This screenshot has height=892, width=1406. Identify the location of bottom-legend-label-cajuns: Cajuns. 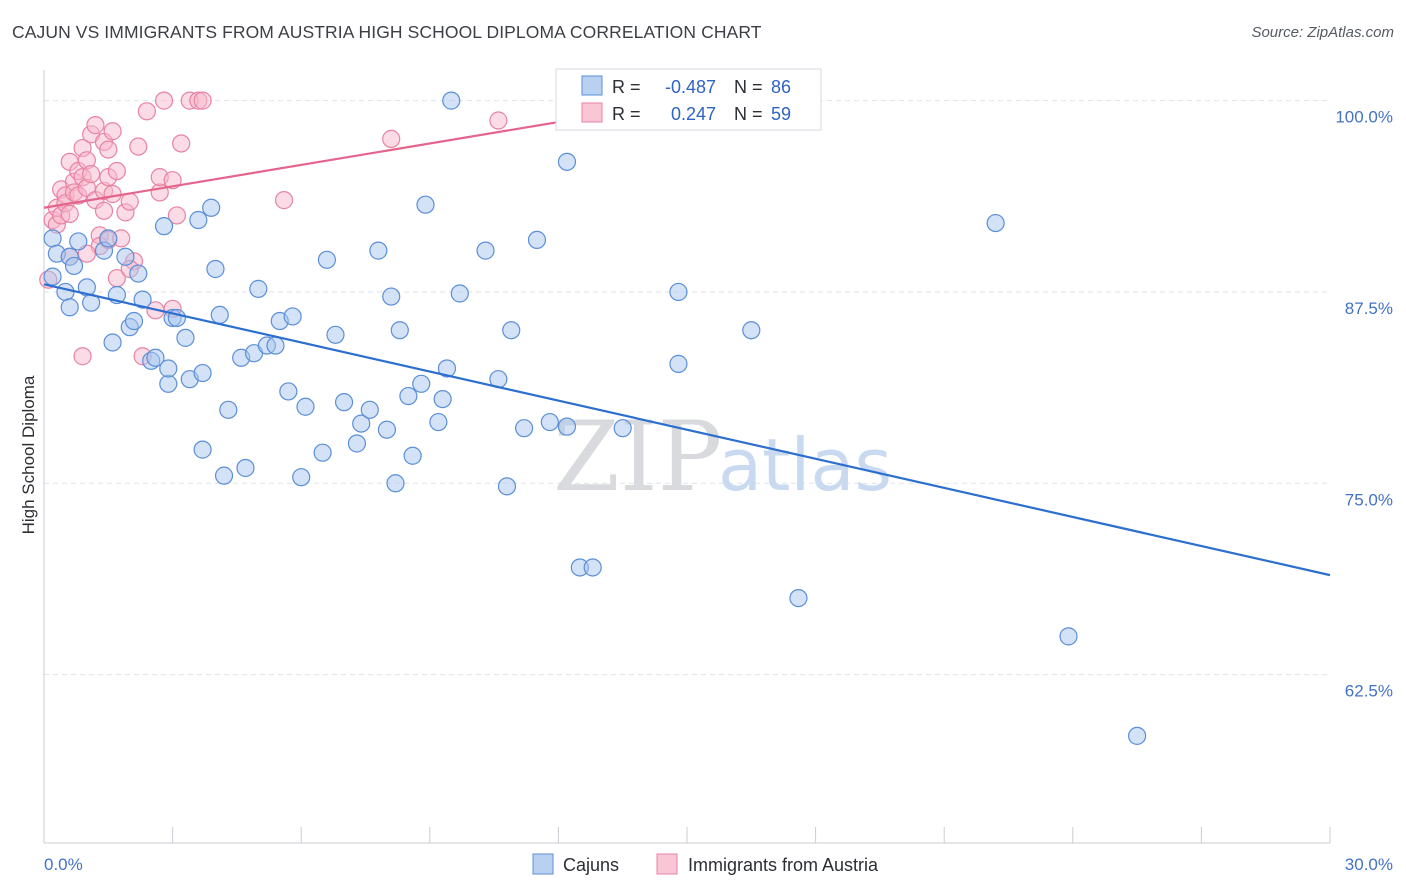
(591, 865).